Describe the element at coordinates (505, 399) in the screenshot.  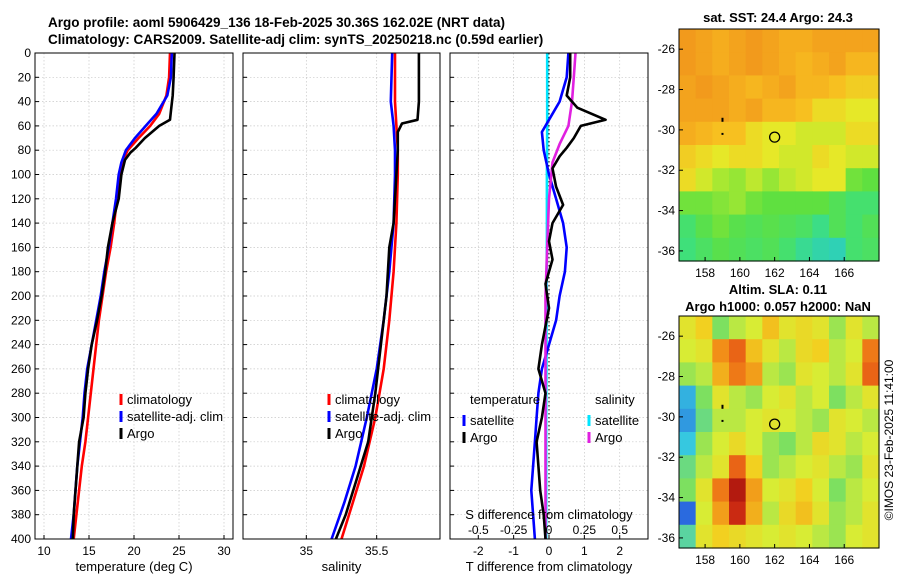
I see `legend-header: temperature` at that location.